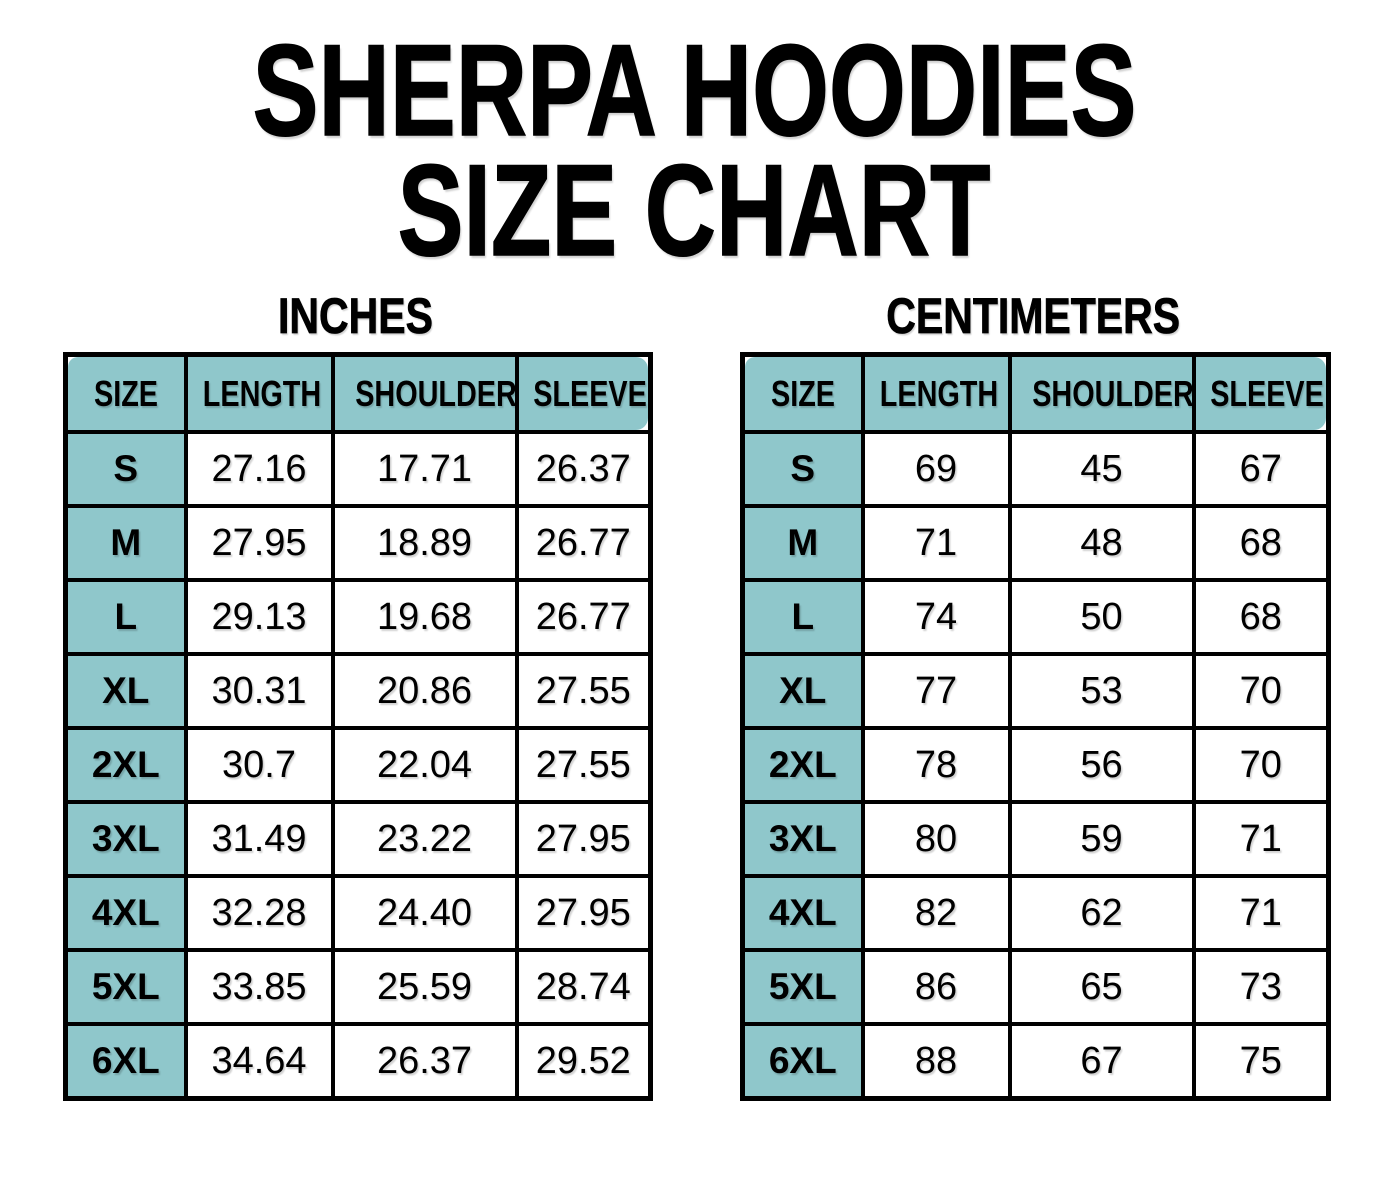  Describe the element at coordinates (936, 765) in the screenshot. I see `value-cell: 78` at that location.